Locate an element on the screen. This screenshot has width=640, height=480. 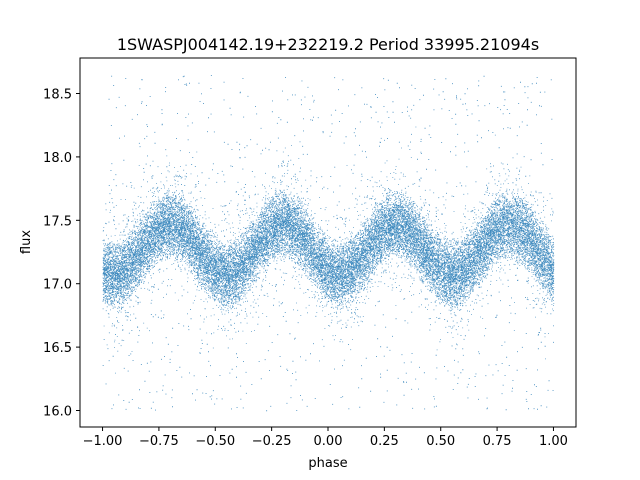
y-tick-label: 17.0 is located at coordinates (57, 285).